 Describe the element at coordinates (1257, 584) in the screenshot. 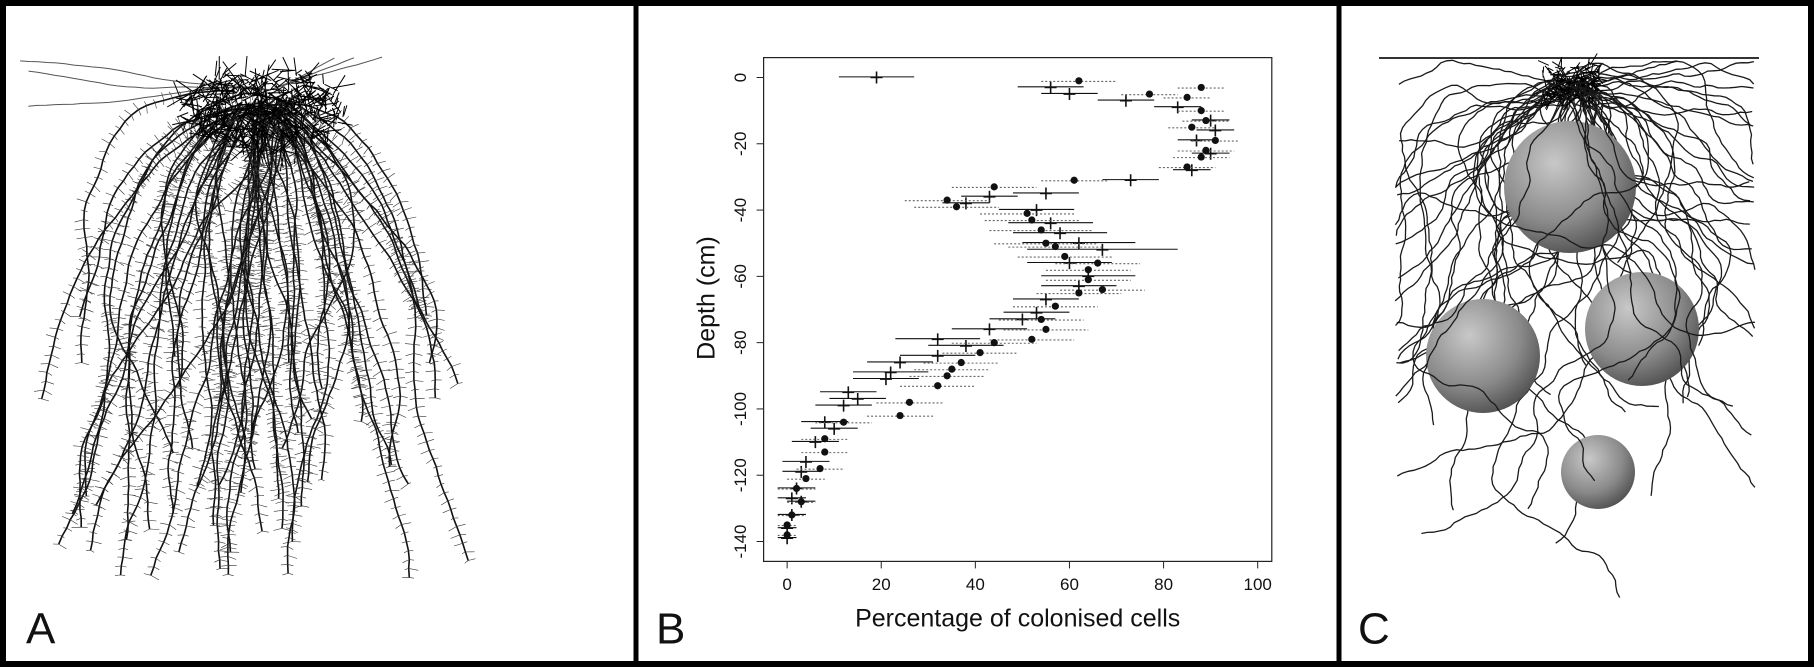

I see `x-tick-label: 100` at that location.